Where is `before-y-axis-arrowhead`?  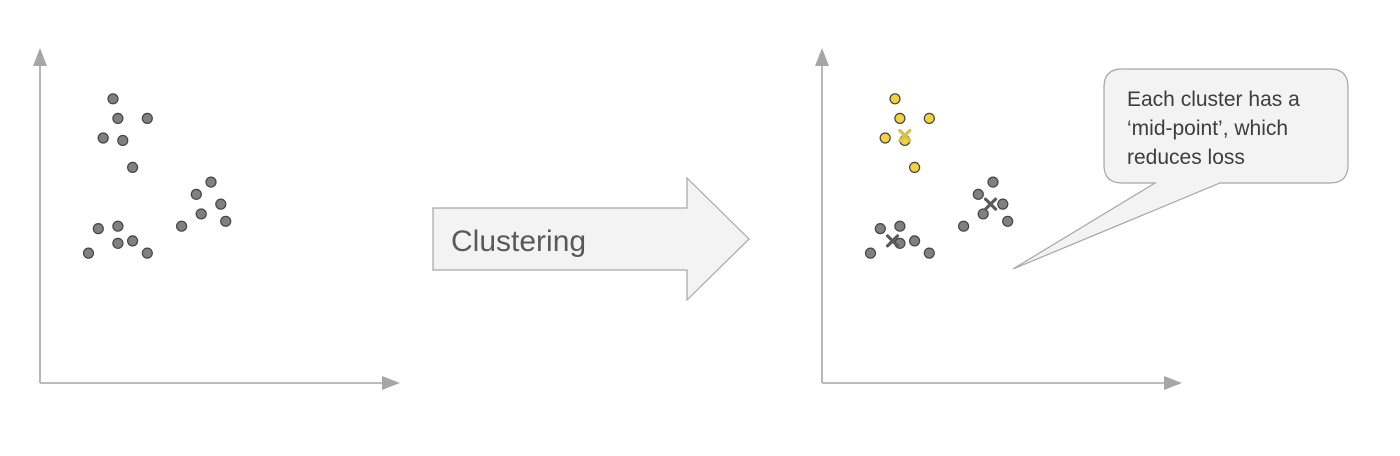
before-y-axis-arrowhead is located at coordinates (40, 57).